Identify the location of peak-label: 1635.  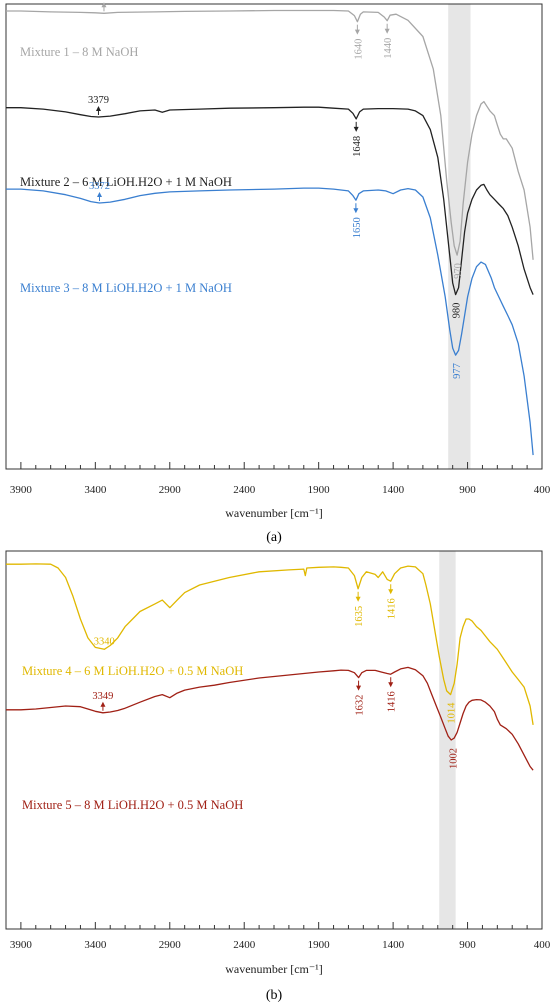
(359, 616).